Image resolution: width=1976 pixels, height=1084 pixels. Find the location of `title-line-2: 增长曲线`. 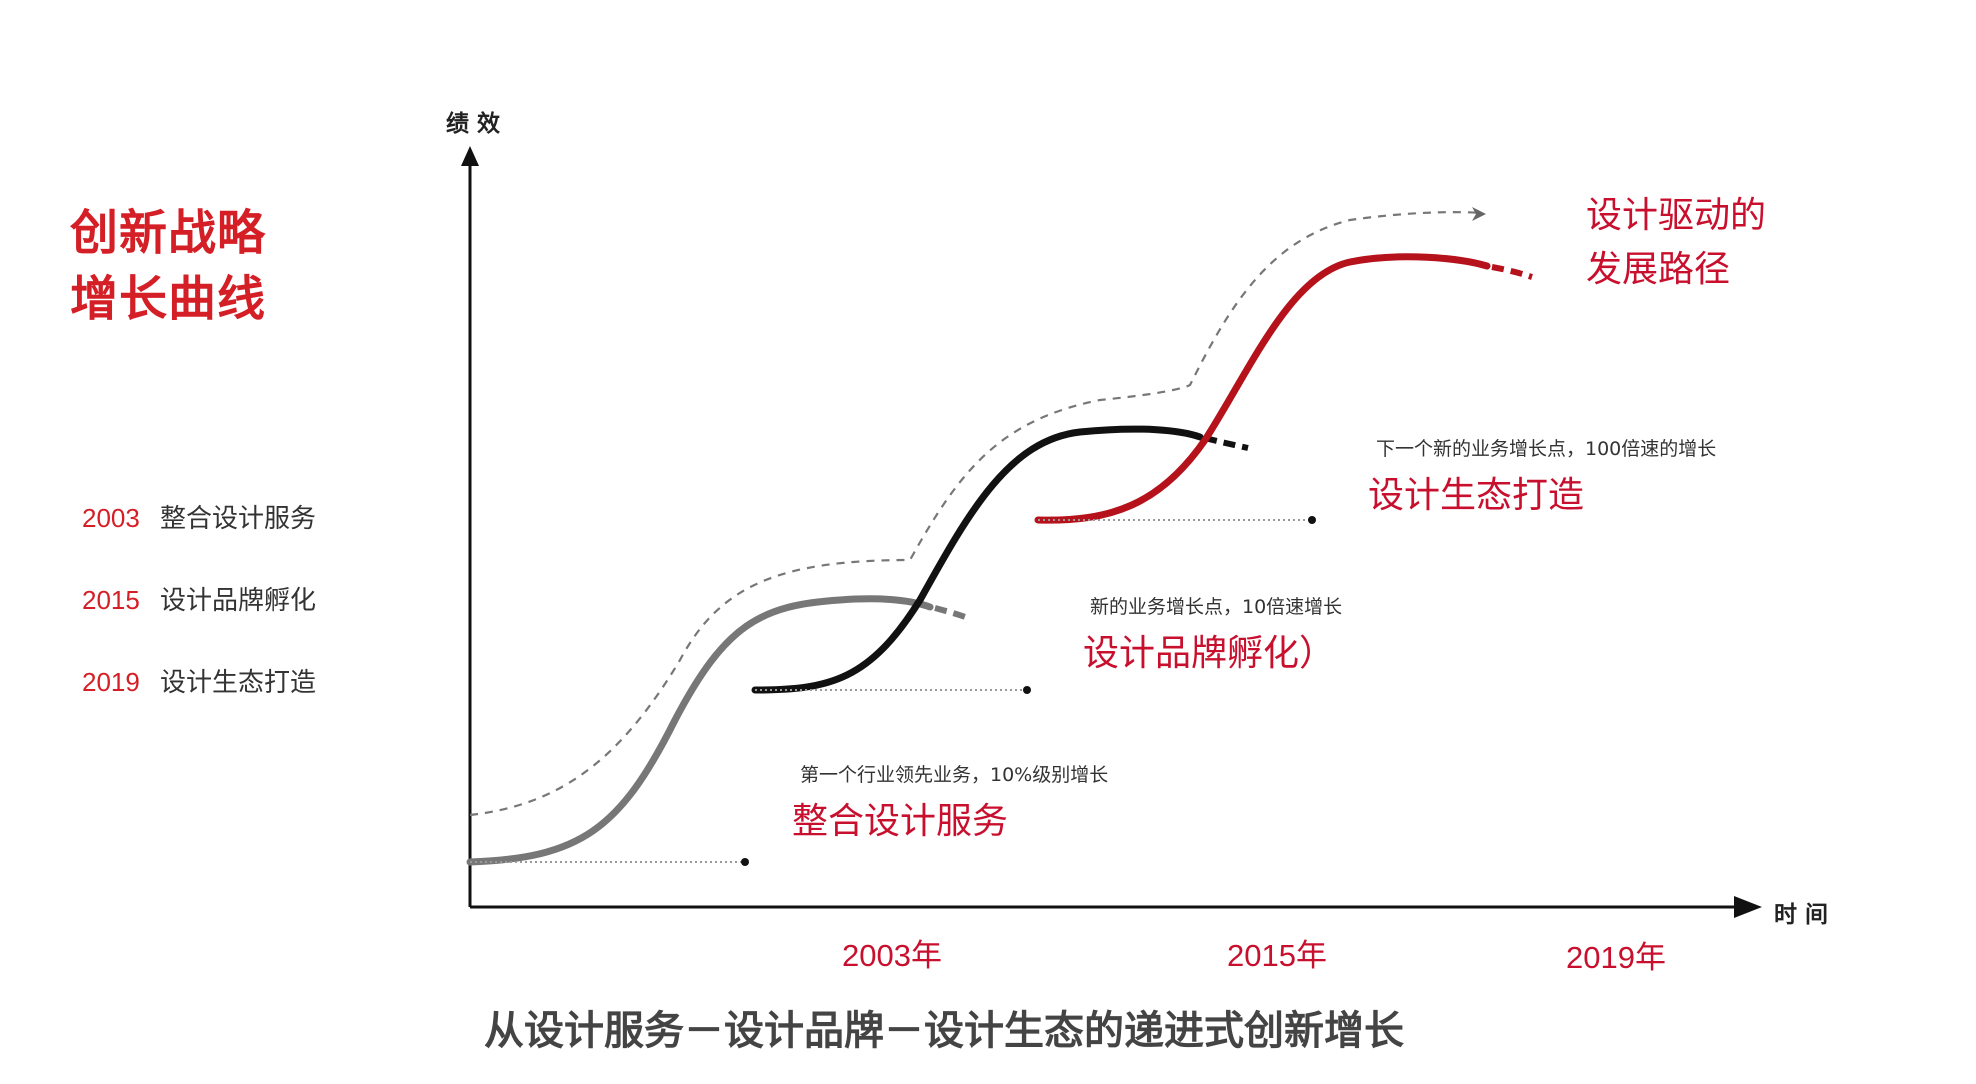

title-line-2: 增长曲线 is located at coordinates (168, 299).